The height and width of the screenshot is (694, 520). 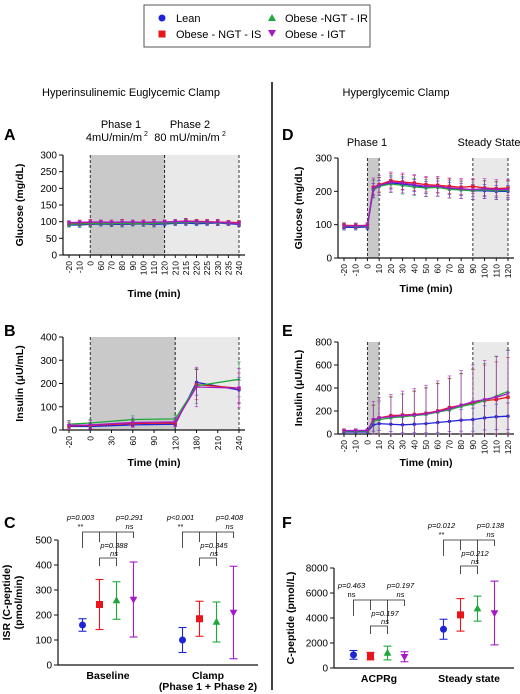 I want to click on section-title-right: Hyperglycemic Clamp, so click(x=396, y=93).